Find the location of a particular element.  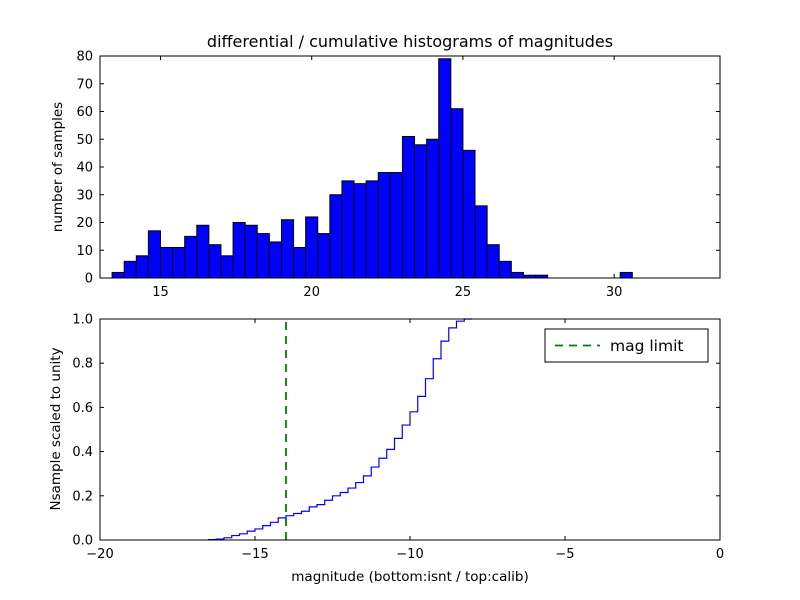

x-tick-label: −5 is located at coordinates (564, 554).